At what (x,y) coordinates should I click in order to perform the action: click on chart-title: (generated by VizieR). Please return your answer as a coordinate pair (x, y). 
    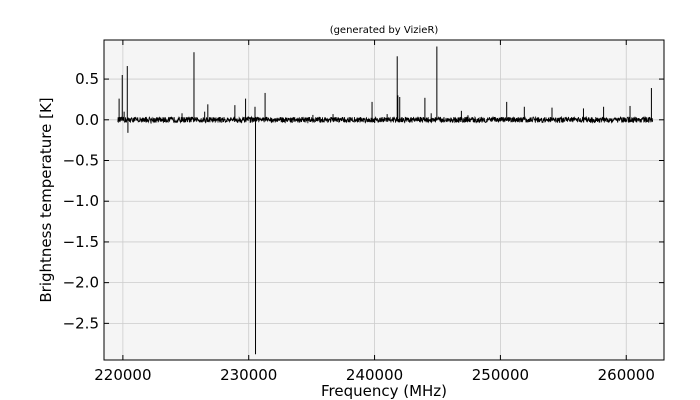
    Looking at the image, I should click on (384, 30).